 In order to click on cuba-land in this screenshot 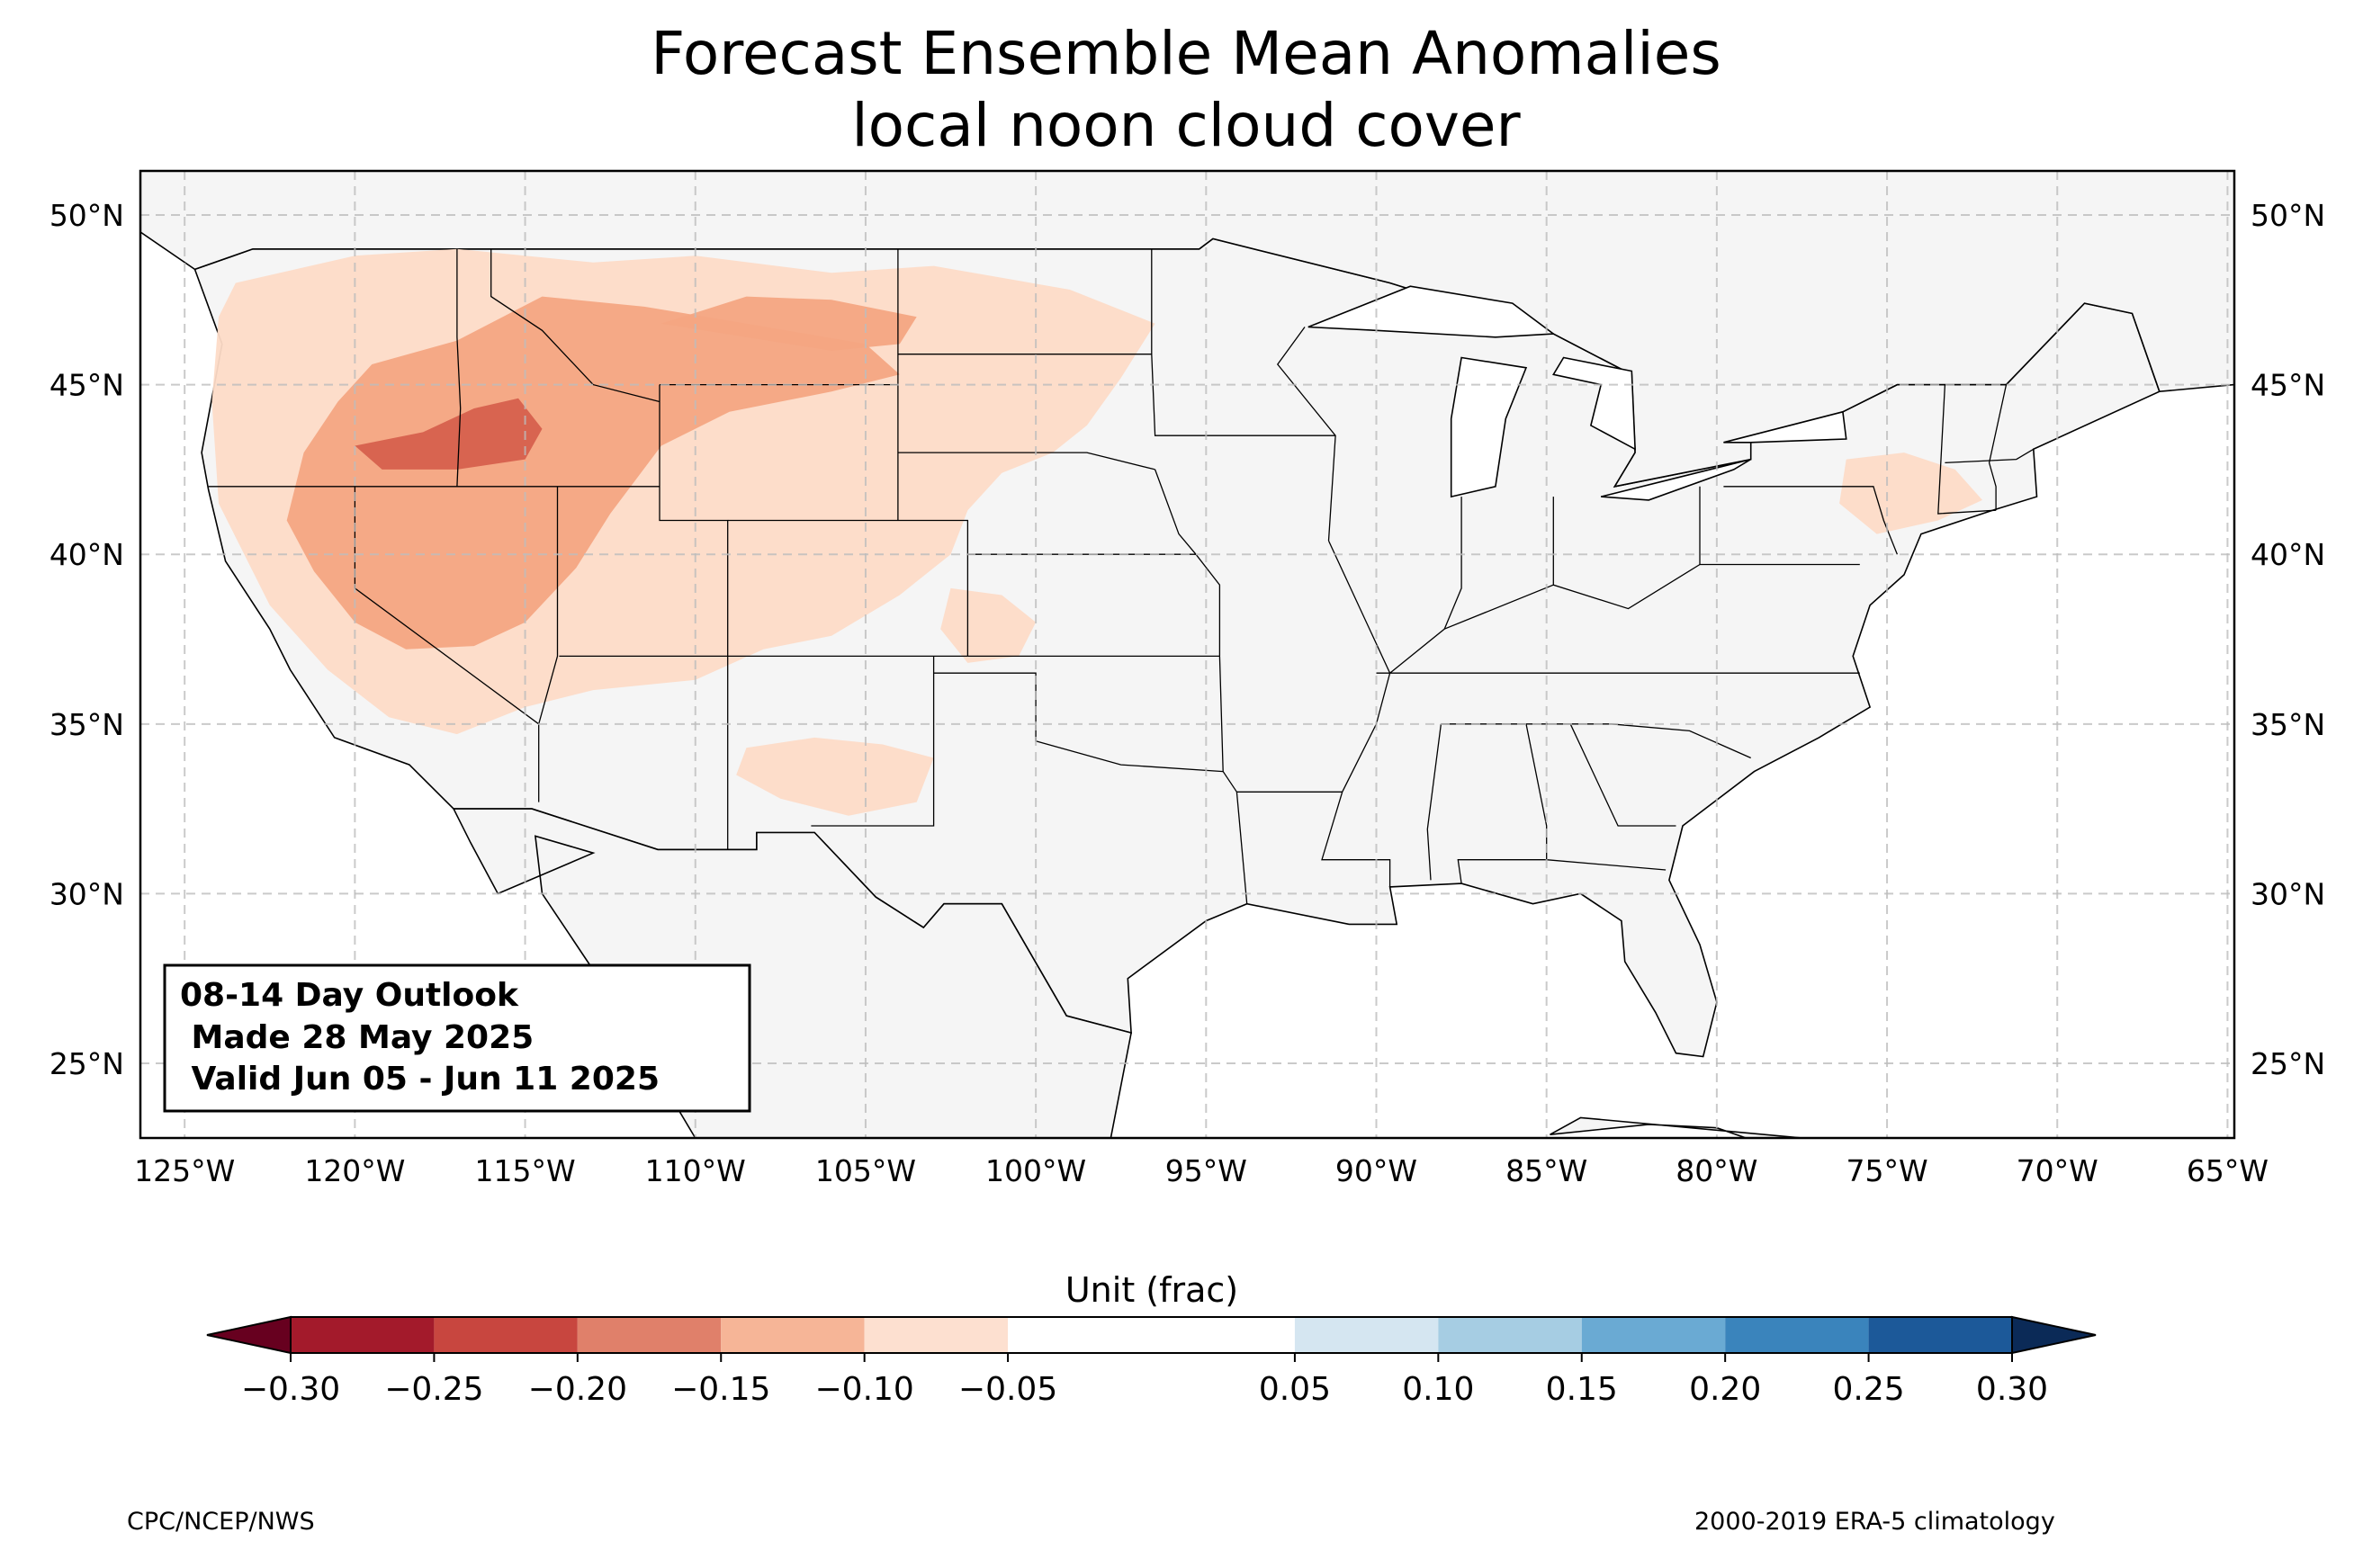, I will do `click(1677, 1127)`.